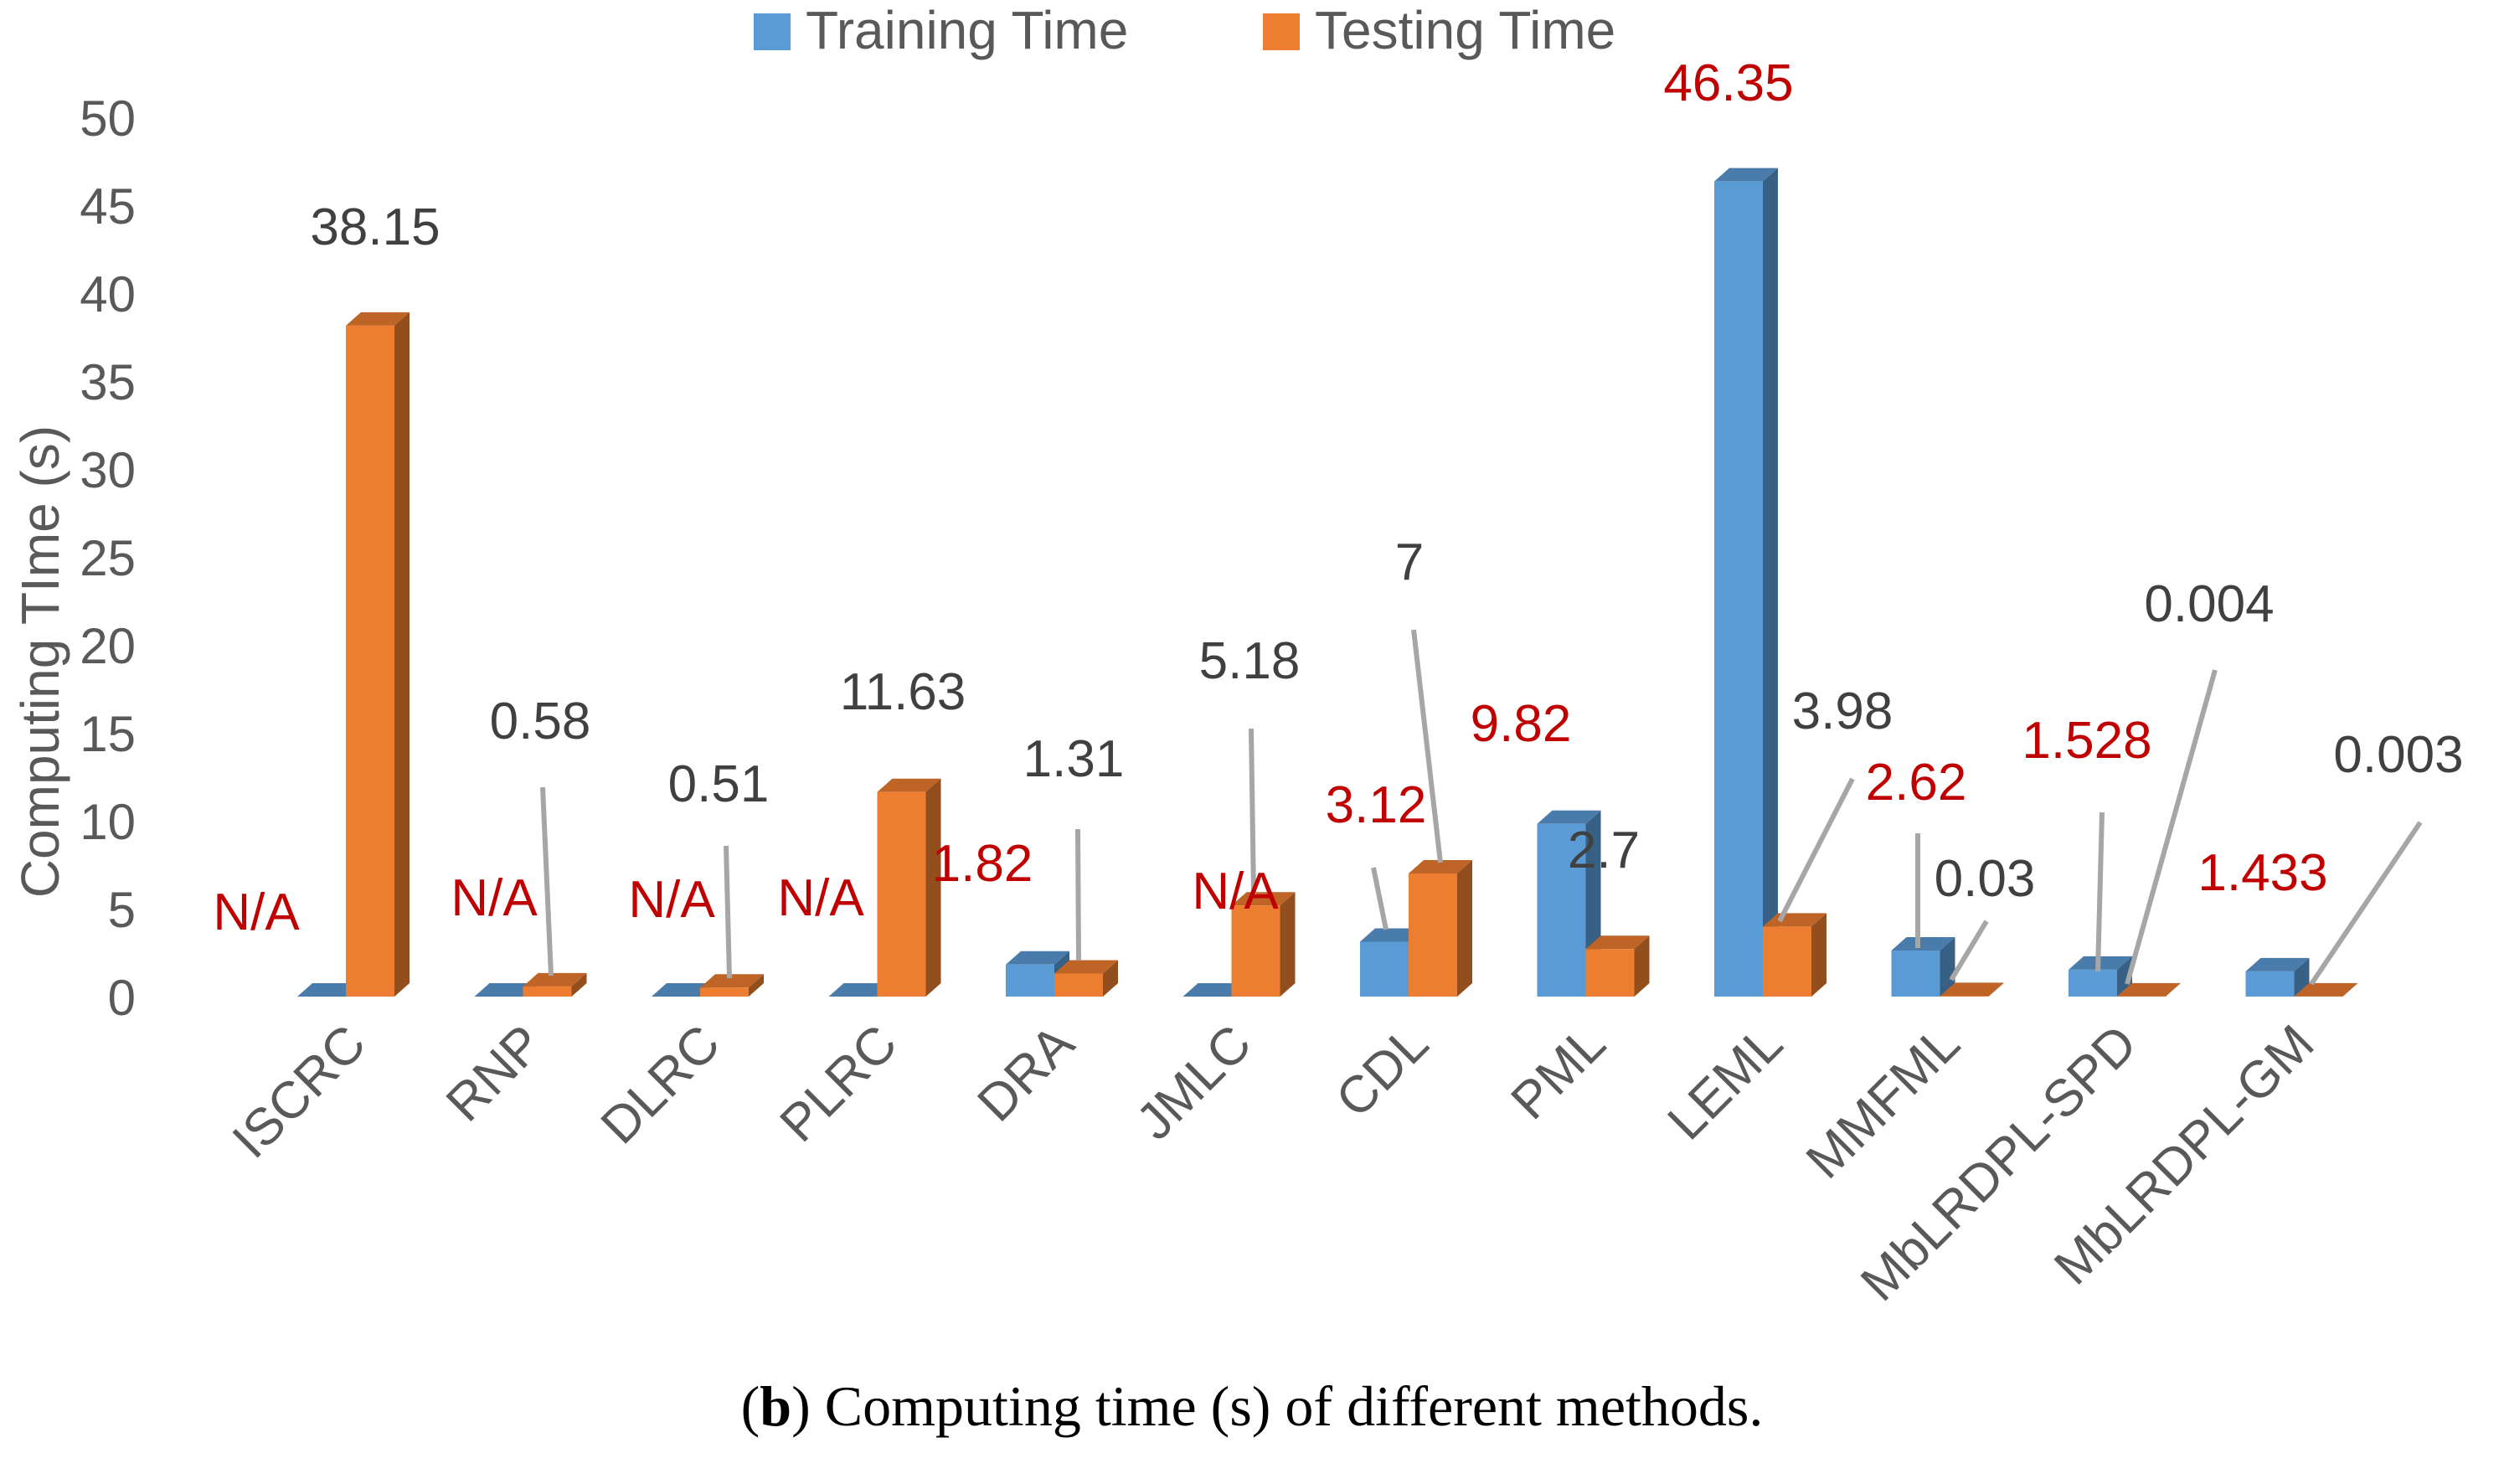 The height and width of the screenshot is (1484, 2504). Describe the element at coordinates (1522, 724) in the screenshot. I see `data-label-training: 9.82` at that location.